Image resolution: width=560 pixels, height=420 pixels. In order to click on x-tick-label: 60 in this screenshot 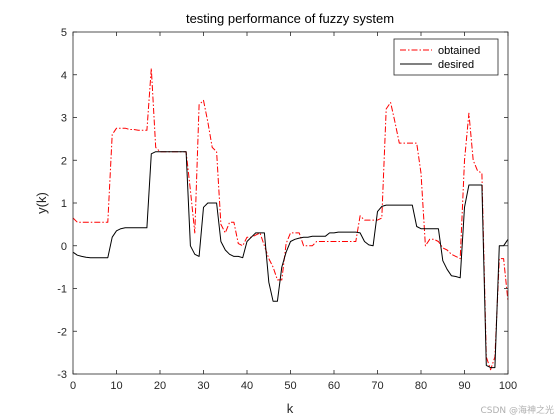, I will do `click(334, 386)`.